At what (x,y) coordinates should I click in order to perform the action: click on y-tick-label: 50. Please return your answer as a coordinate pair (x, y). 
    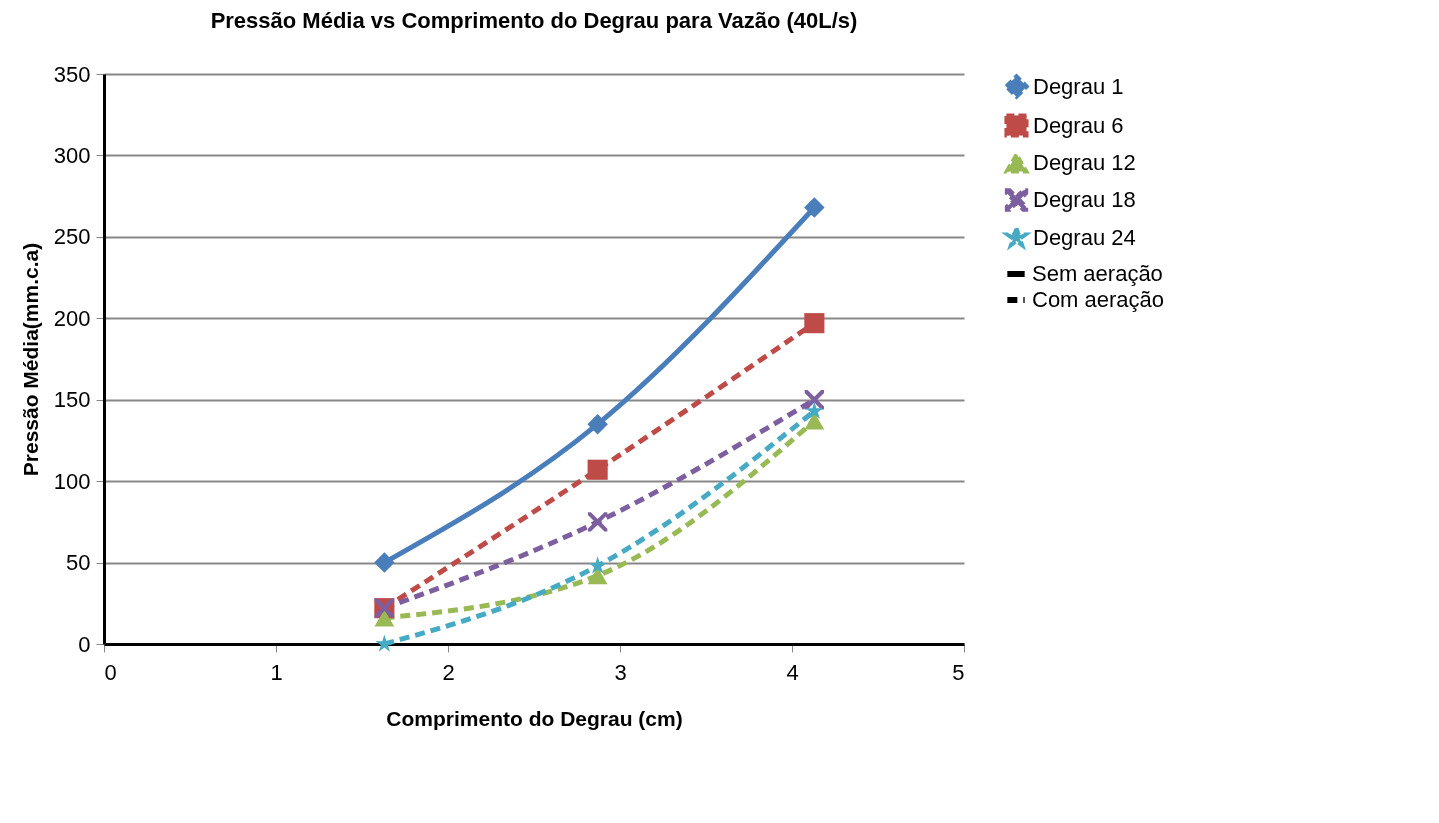
    Looking at the image, I should click on (78, 563).